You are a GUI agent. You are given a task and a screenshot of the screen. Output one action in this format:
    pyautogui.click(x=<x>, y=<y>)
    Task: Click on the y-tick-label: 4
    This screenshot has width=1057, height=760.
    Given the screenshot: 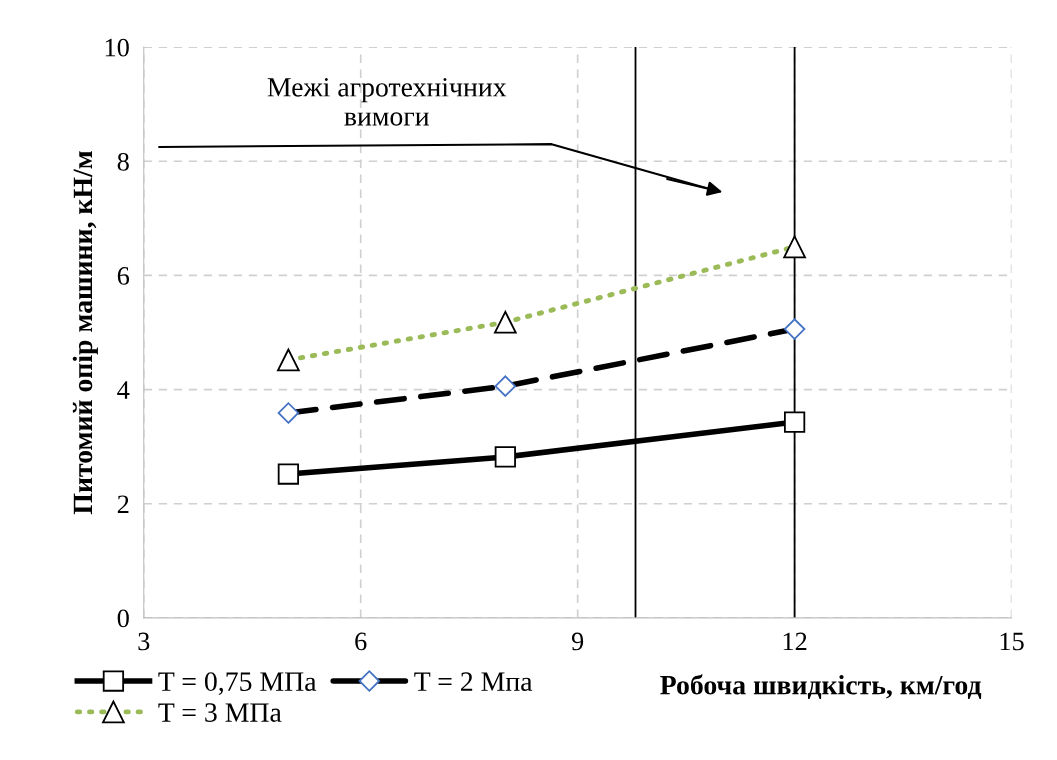 What is the action you would take?
    pyautogui.click(x=123, y=390)
    